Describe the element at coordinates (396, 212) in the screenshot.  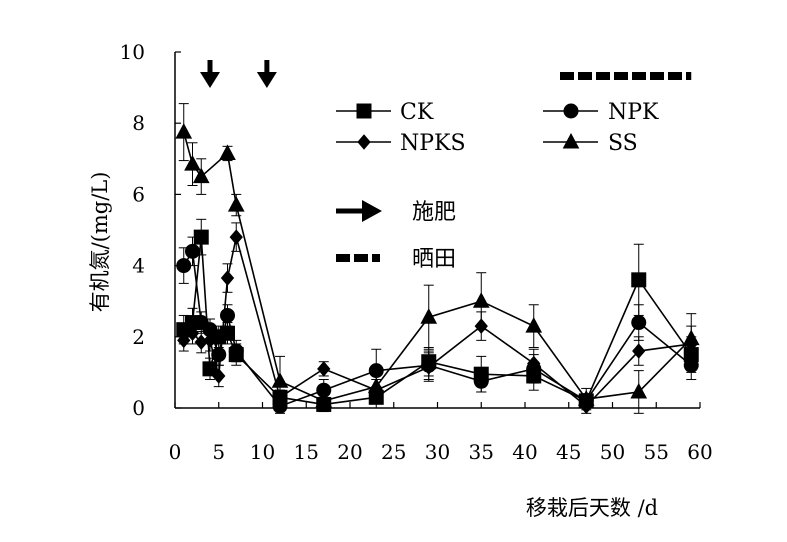
I see `legend-item-fertilization: 施肥` at that location.